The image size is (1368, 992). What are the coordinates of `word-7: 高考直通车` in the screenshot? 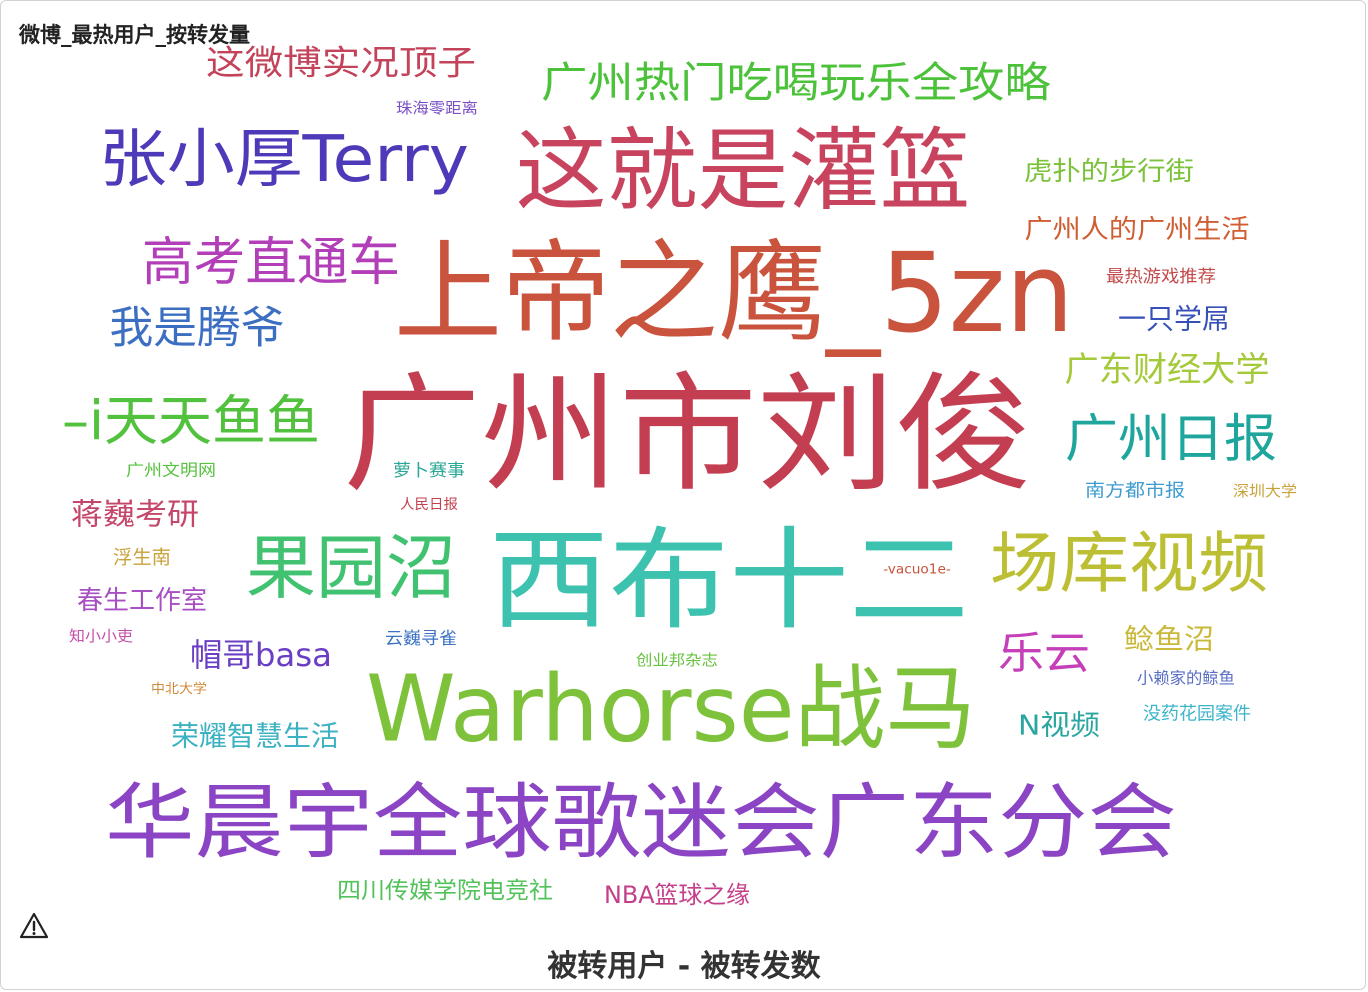 It's located at (271, 263).